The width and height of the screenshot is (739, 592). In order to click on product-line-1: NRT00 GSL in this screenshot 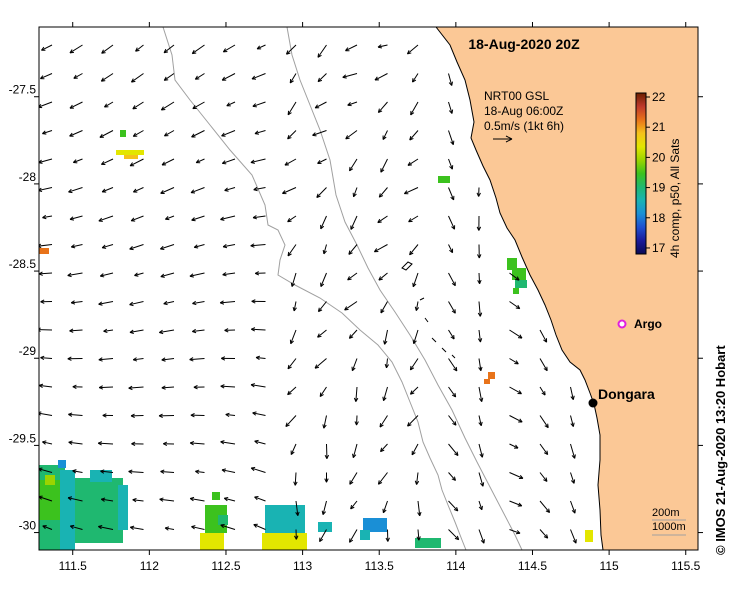, I will do `click(516, 96)`.